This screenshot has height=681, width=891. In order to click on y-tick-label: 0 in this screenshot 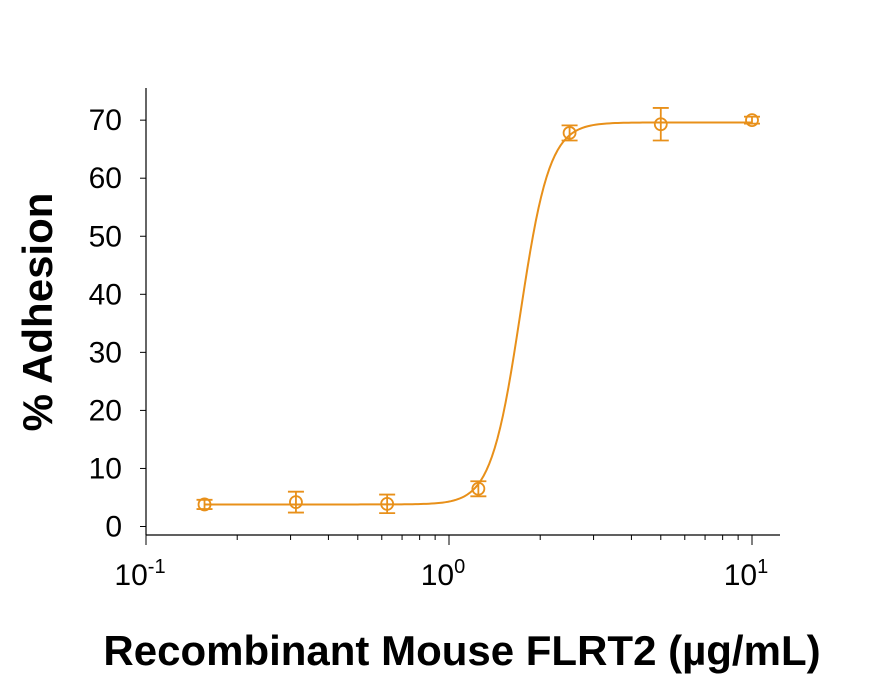, I will do `click(113, 527)`.